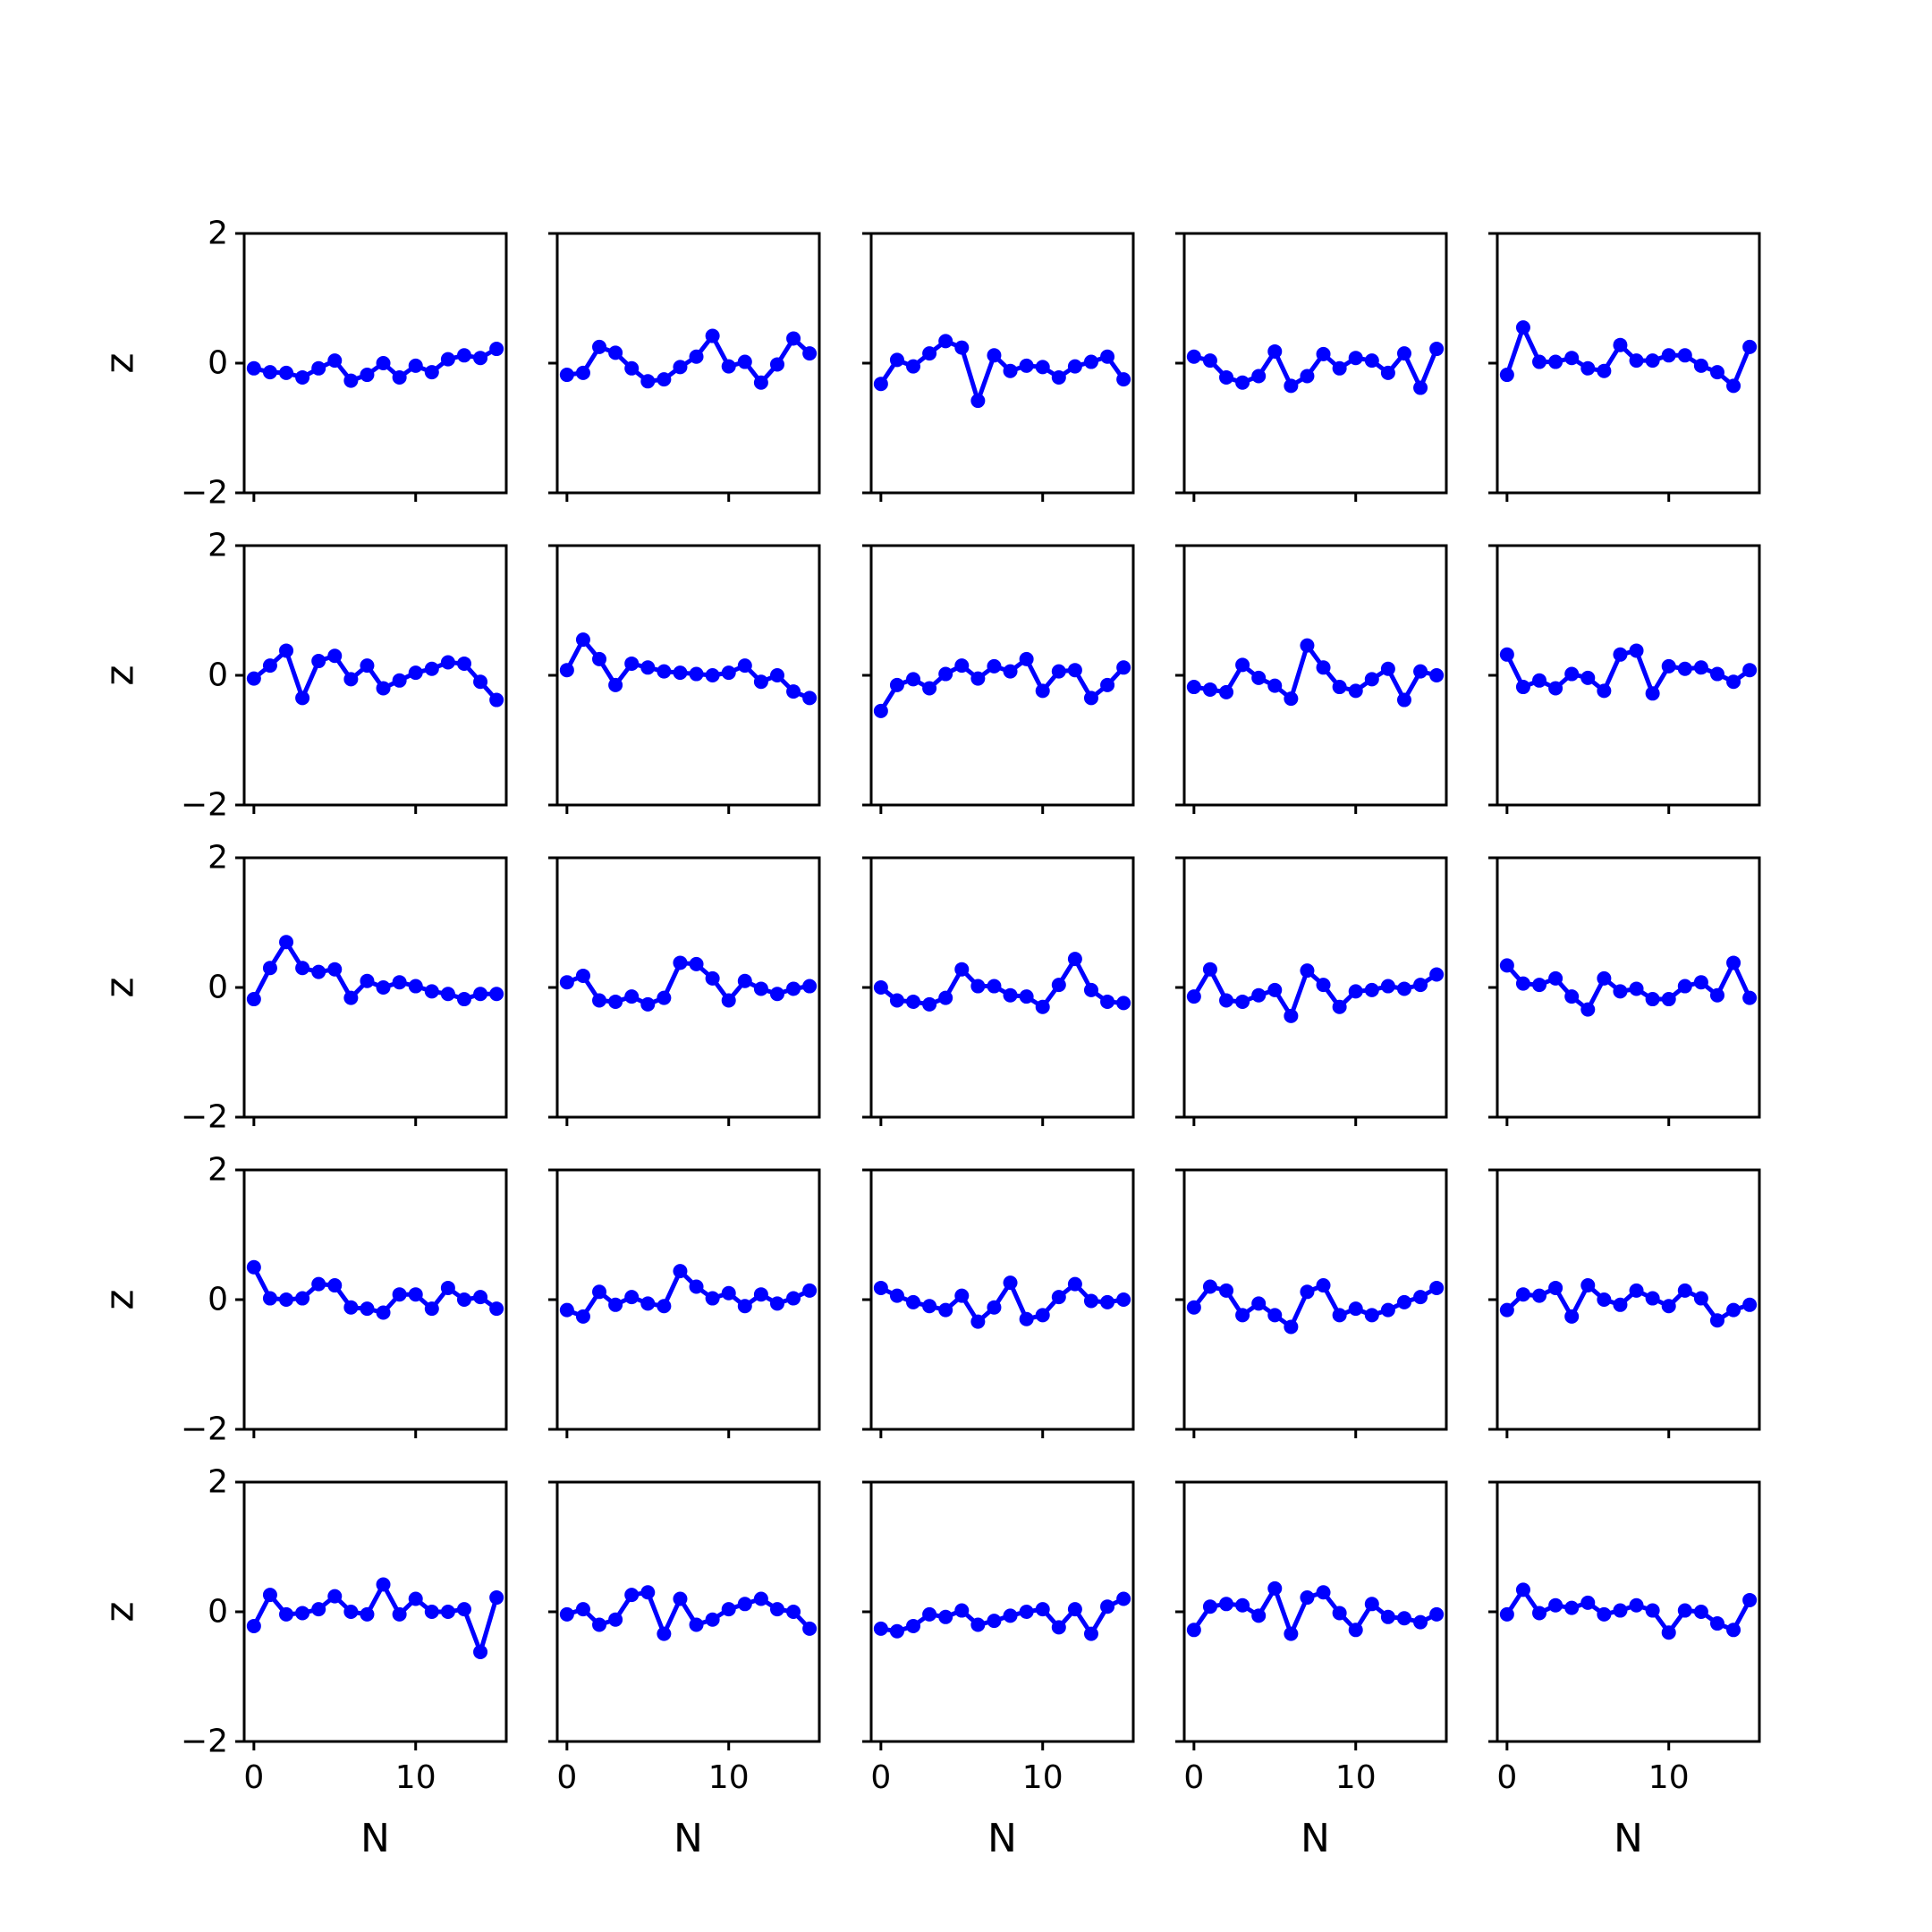 The image size is (1932, 1932). I want to click on subplot-r4c1: −2 0 2 z, so click(302, 1300).